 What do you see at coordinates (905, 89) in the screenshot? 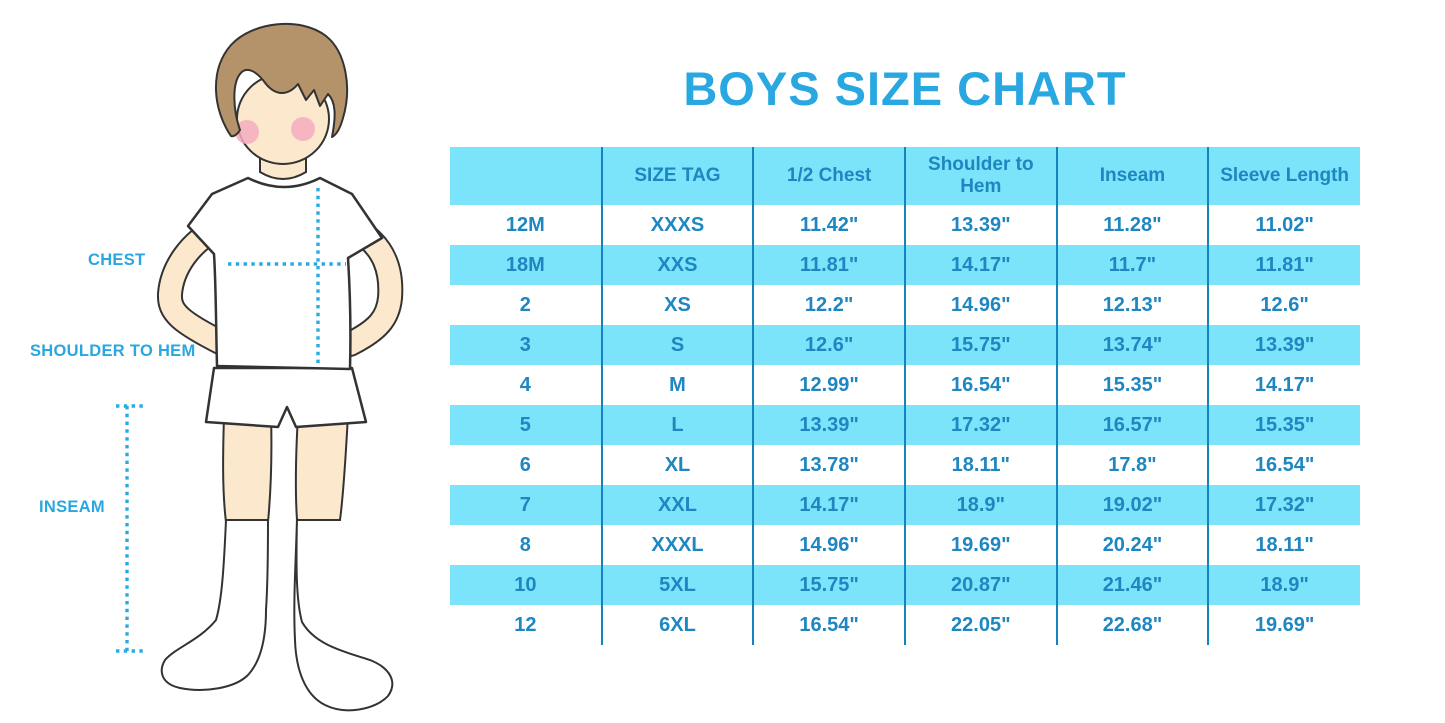
I see `page-title: BOYS SIZE CHART` at bounding box center [905, 89].